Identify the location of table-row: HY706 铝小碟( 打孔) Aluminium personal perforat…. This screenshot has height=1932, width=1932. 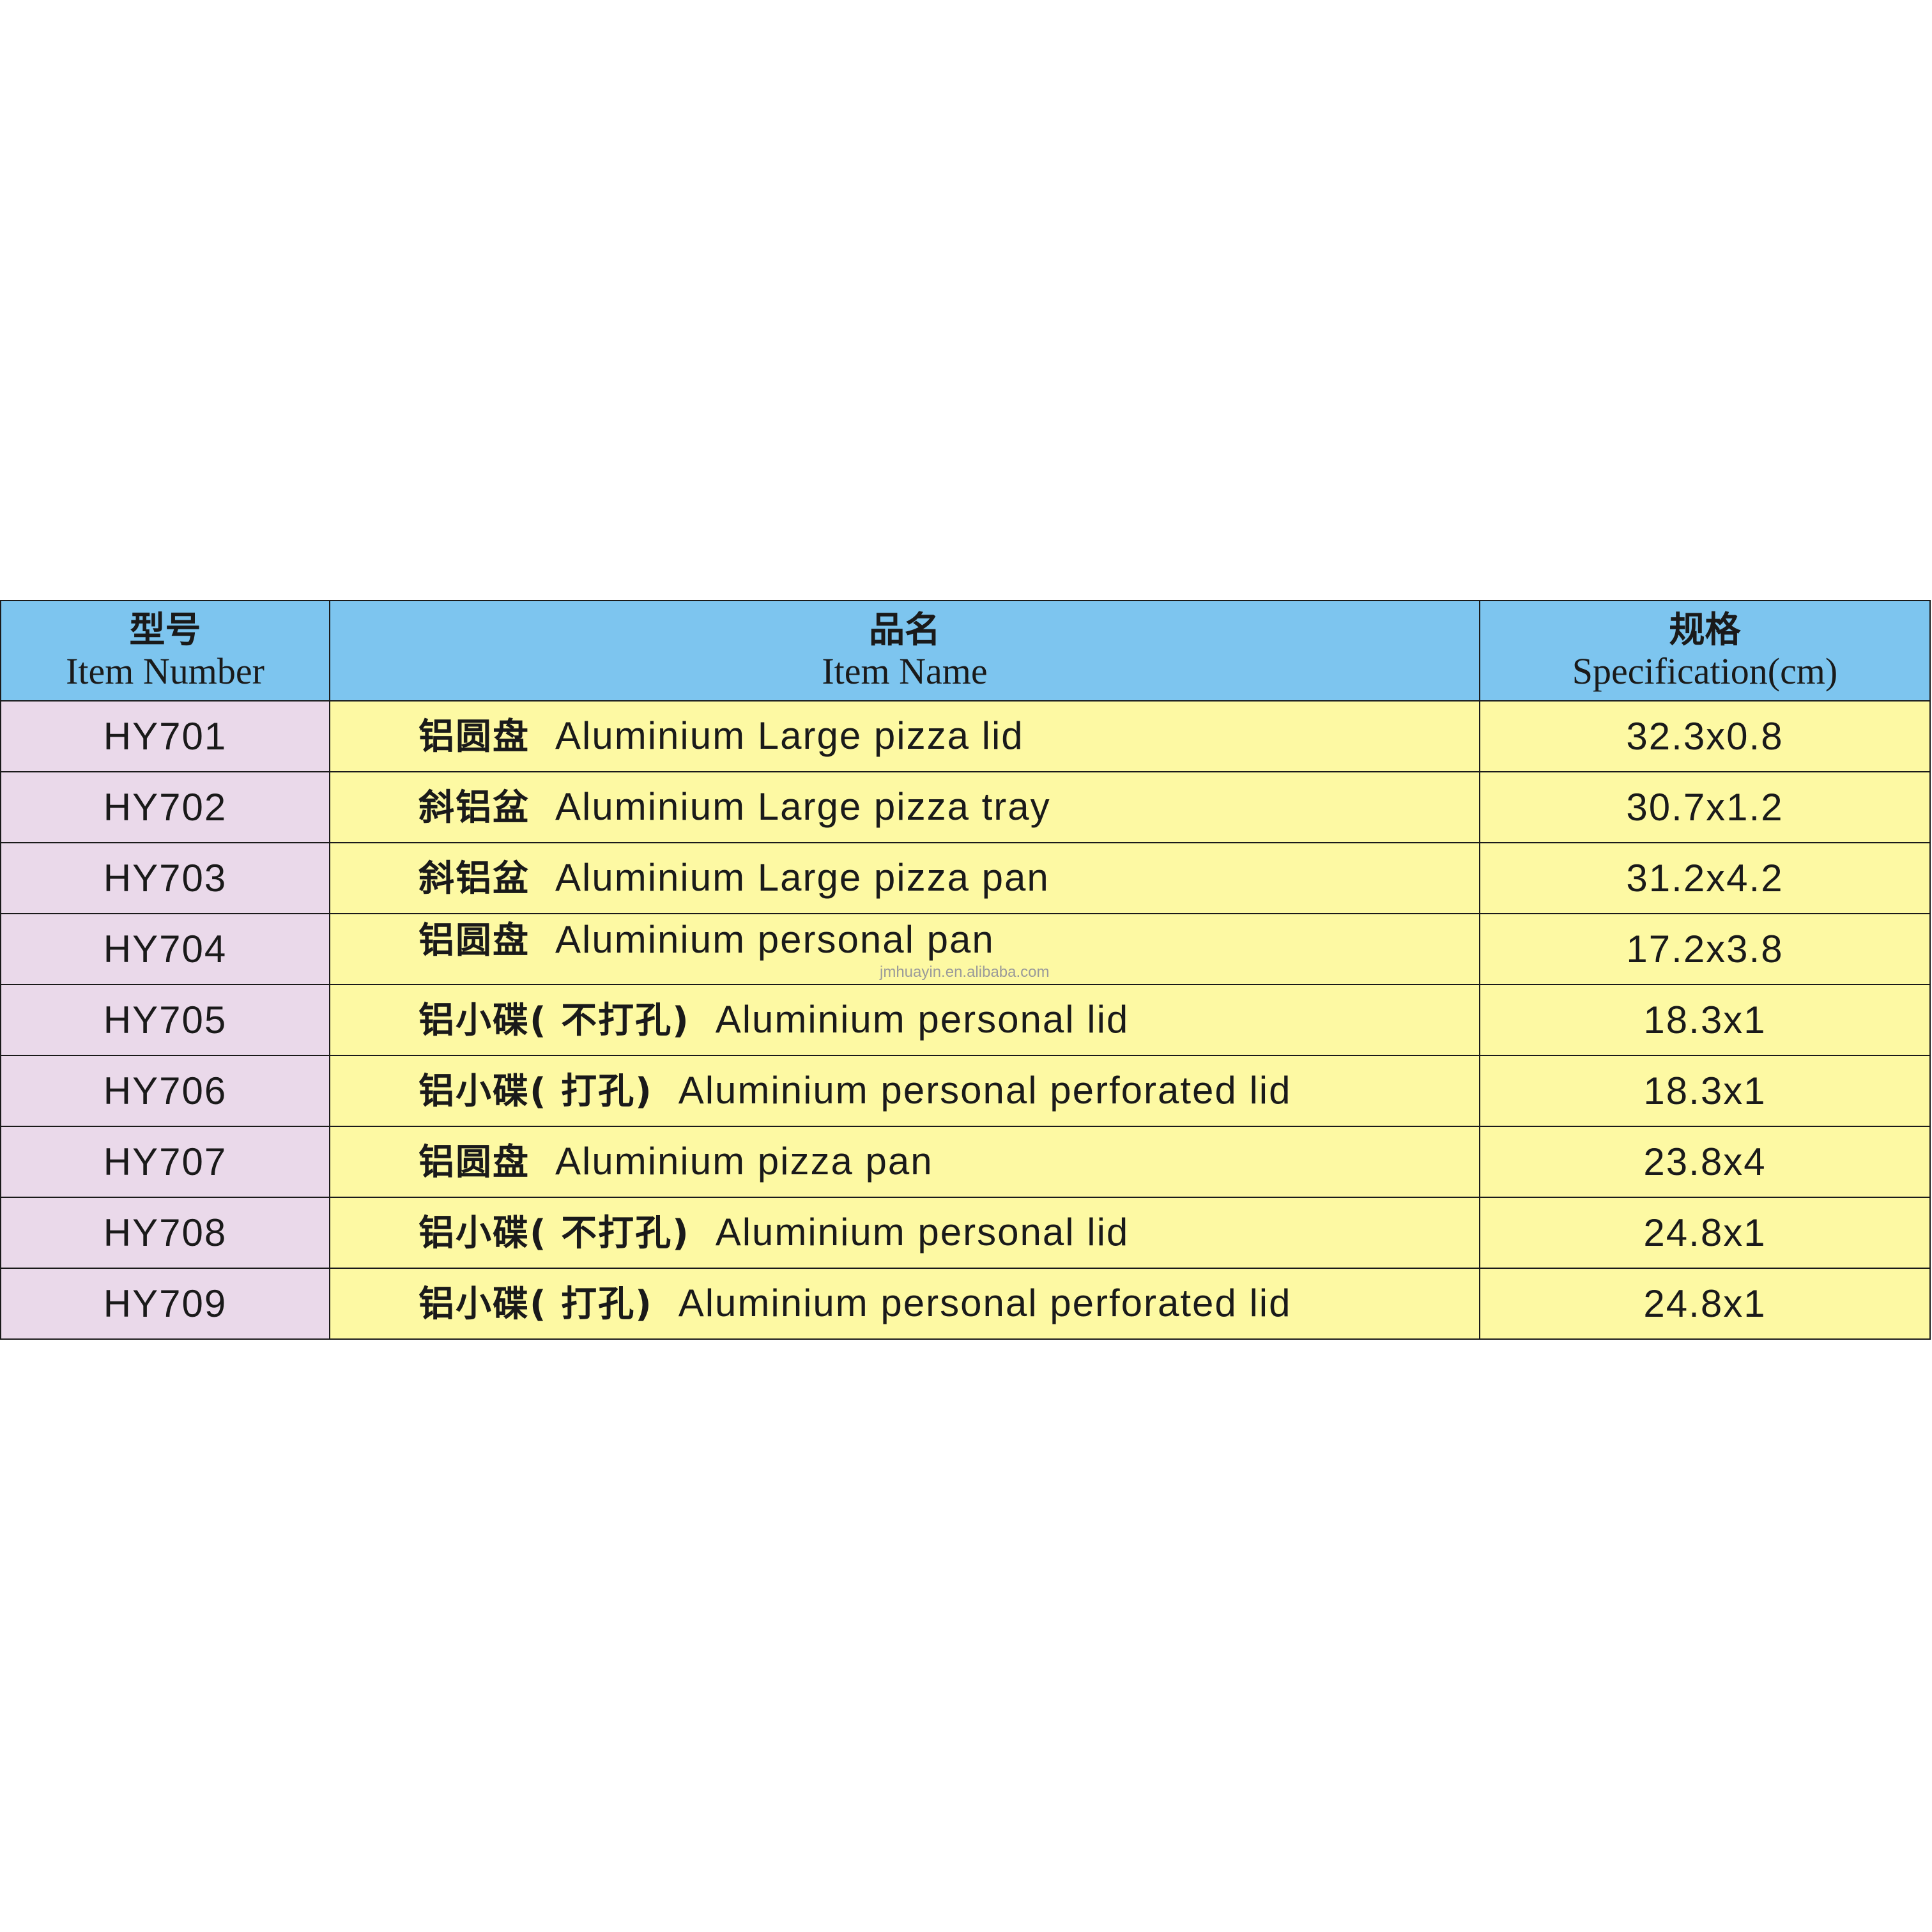
(965, 1091).